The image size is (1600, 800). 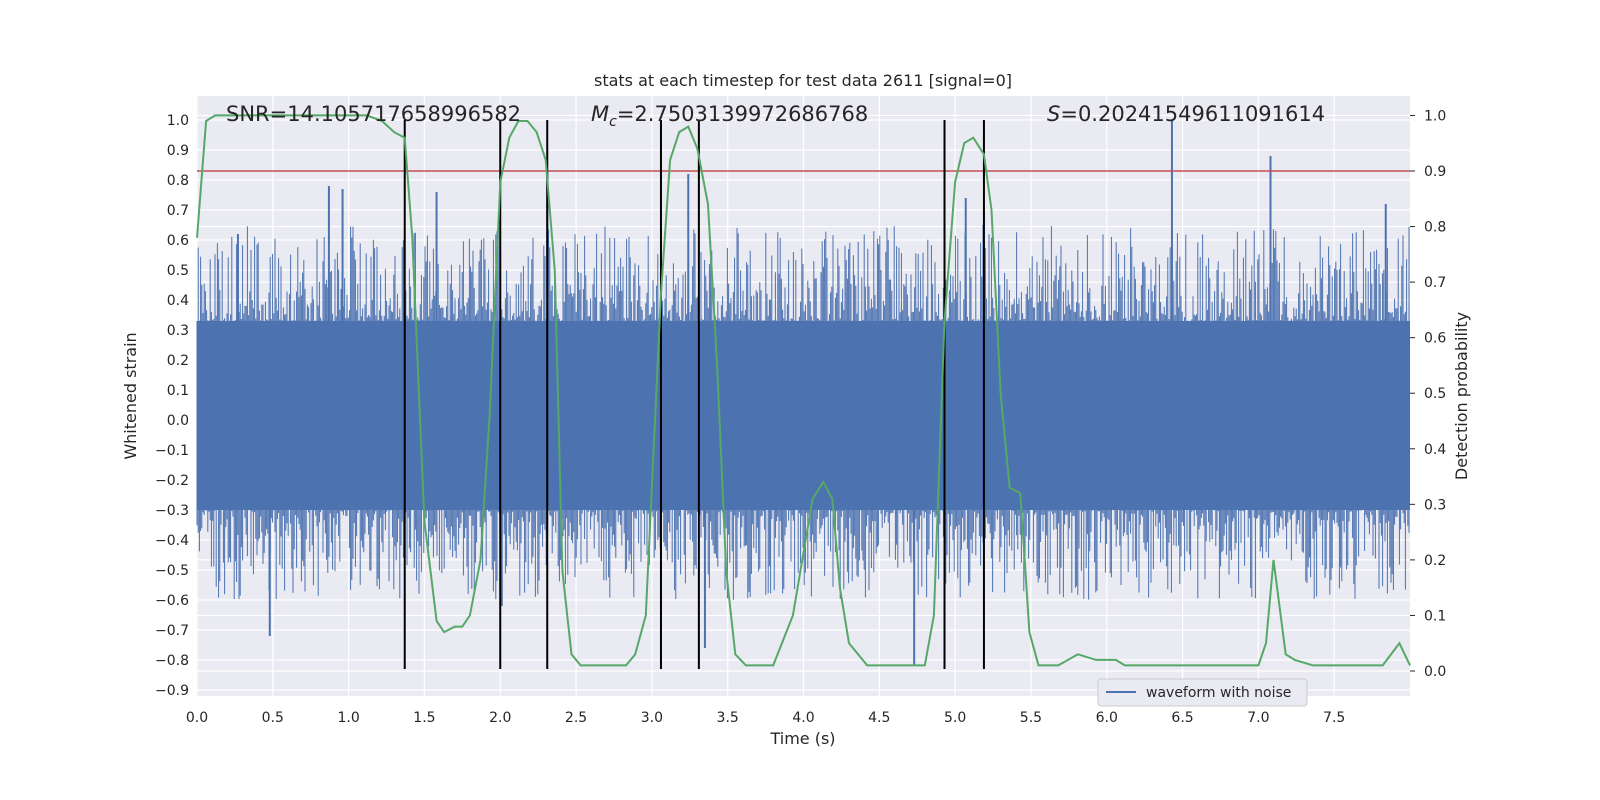 What do you see at coordinates (1461, 396) in the screenshot?
I see `y2-axis-label: Detection probability` at bounding box center [1461, 396].